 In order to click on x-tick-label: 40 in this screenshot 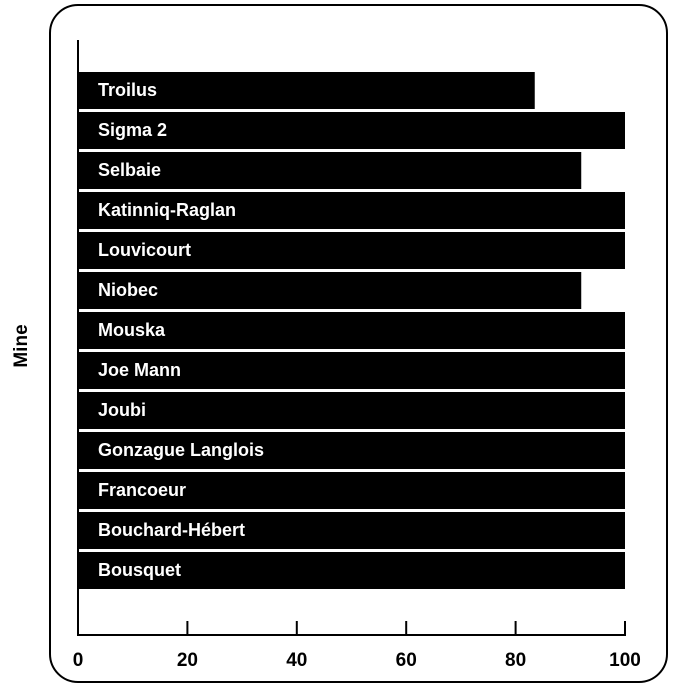, I will do `click(296, 660)`.